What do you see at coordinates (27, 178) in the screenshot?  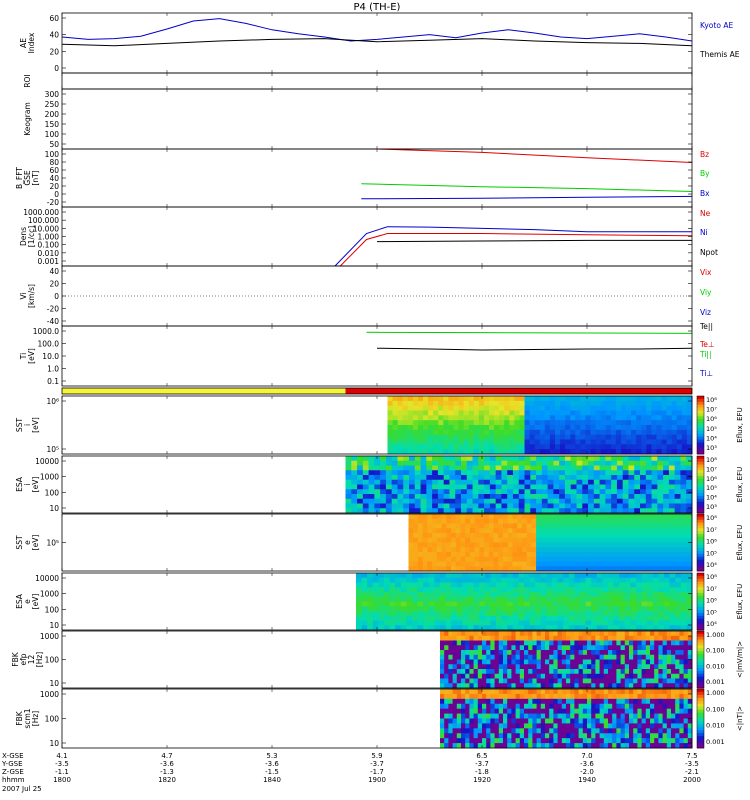 I see `y-label-part: GSE` at bounding box center [27, 178].